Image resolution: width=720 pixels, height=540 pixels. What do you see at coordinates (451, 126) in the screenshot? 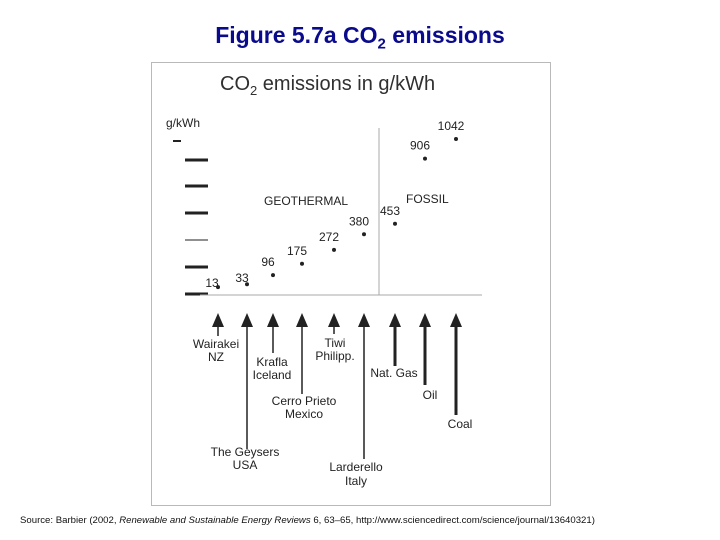
I see `value-label: 1042` at bounding box center [451, 126].